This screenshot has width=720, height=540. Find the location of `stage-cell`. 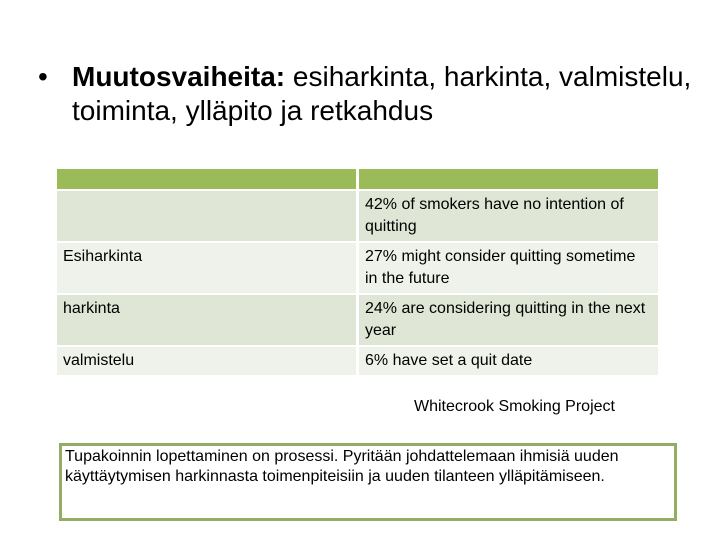

stage-cell is located at coordinates (208, 217).